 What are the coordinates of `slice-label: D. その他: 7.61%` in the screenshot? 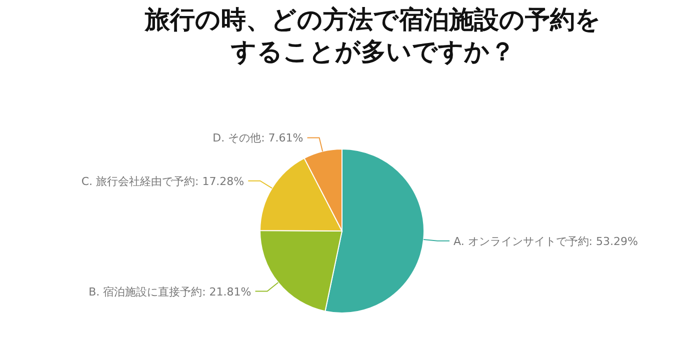 It's located at (258, 138).